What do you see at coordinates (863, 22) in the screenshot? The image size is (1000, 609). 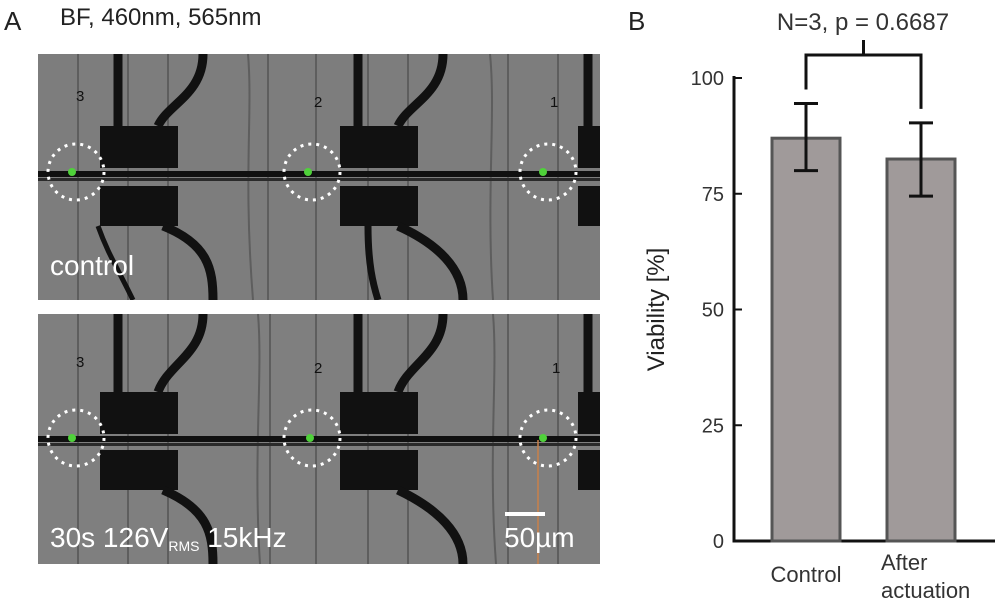 I see `chart-title: N=3, p = 0.6687` at bounding box center [863, 22].